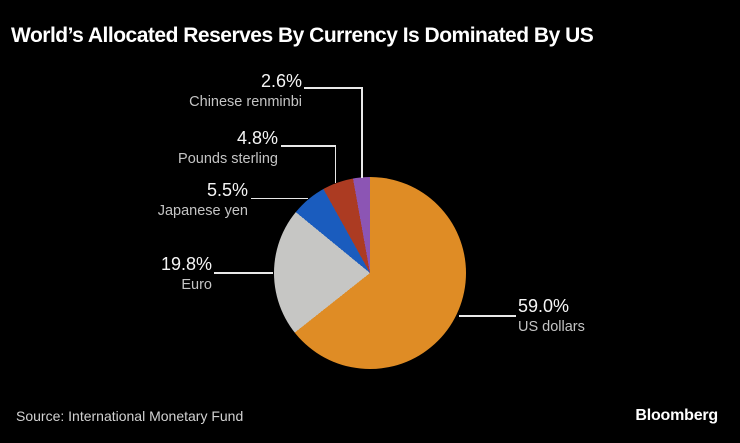  I want to click on percent-label-us-dollars: 59.0%, so click(544, 306).